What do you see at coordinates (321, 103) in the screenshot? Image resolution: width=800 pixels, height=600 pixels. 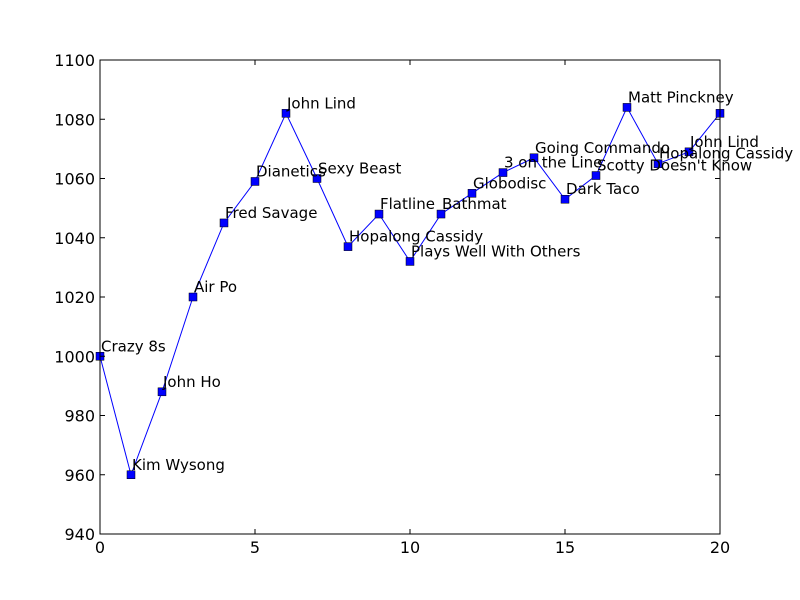 I see `point-label-6: John Lind` at bounding box center [321, 103].